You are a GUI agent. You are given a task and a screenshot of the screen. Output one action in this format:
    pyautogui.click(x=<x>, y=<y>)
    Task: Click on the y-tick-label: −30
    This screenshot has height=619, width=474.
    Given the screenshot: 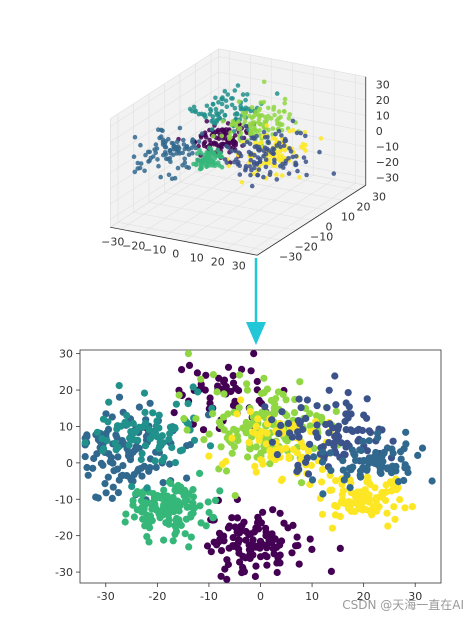 What is the action you would take?
    pyautogui.click(x=290, y=256)
    